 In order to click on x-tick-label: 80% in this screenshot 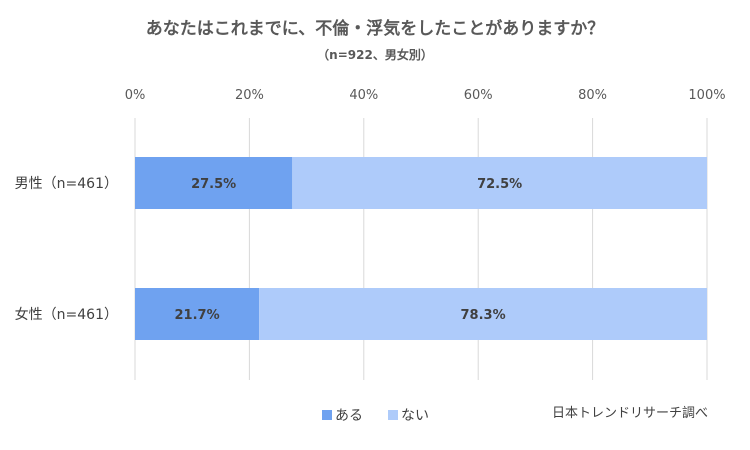, I will do `click(592, 95)`.